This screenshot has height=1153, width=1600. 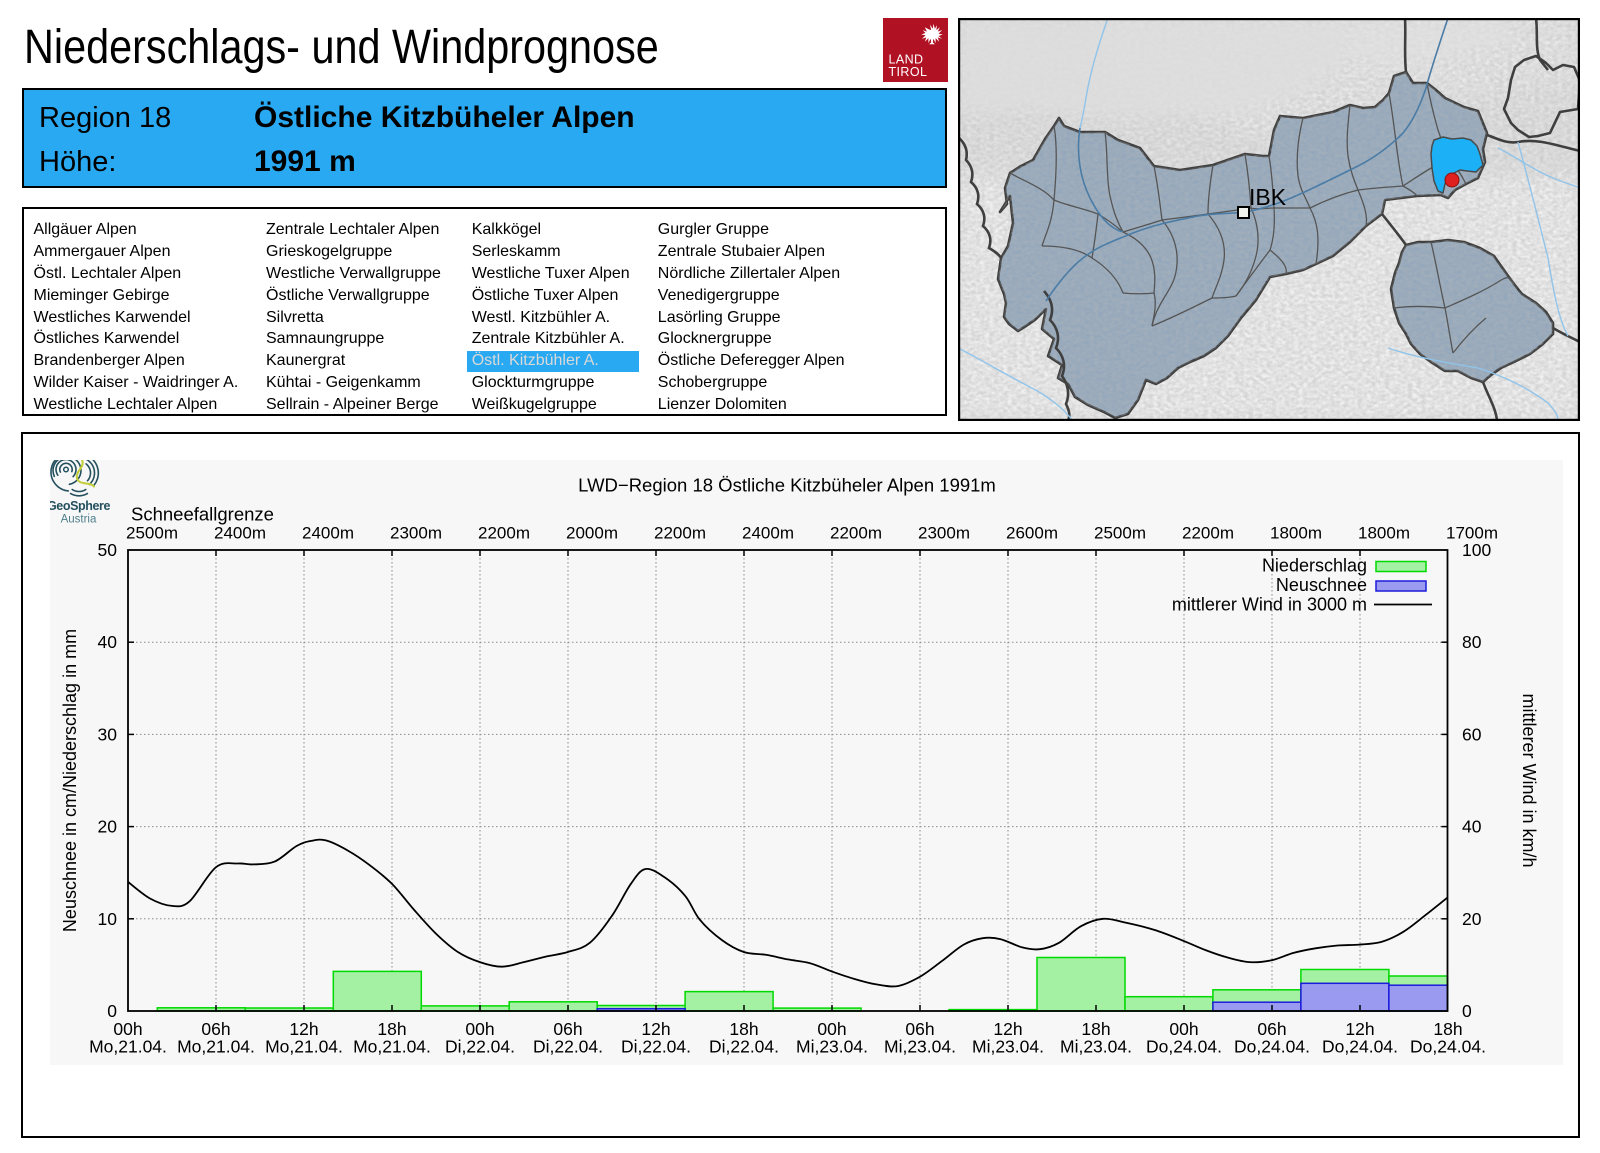 What do you see at coordinates (202, 514) in the screenshot?
I see `svg-text: Schneefallgrenze` at bounding box center [202, 514].